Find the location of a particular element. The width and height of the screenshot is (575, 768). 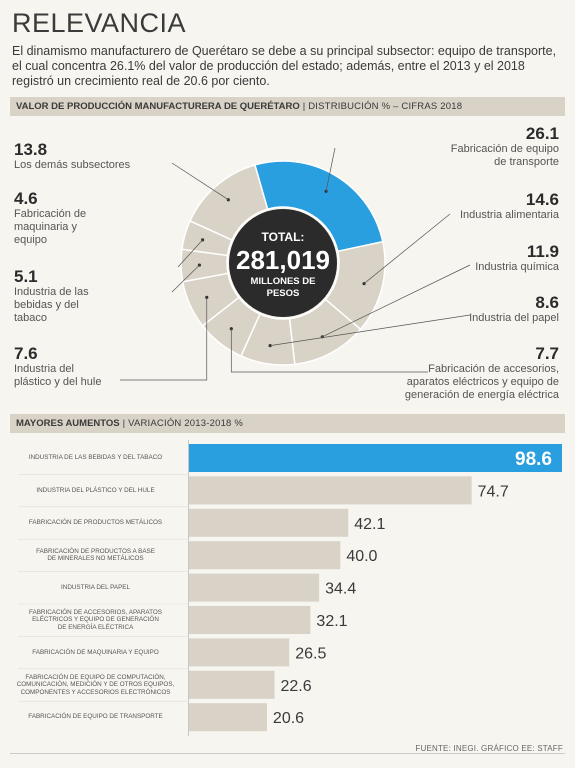

source-note: FUENTE: INEGI. GRÁFICO EE: STAFF is located at coordinates (489, 748).